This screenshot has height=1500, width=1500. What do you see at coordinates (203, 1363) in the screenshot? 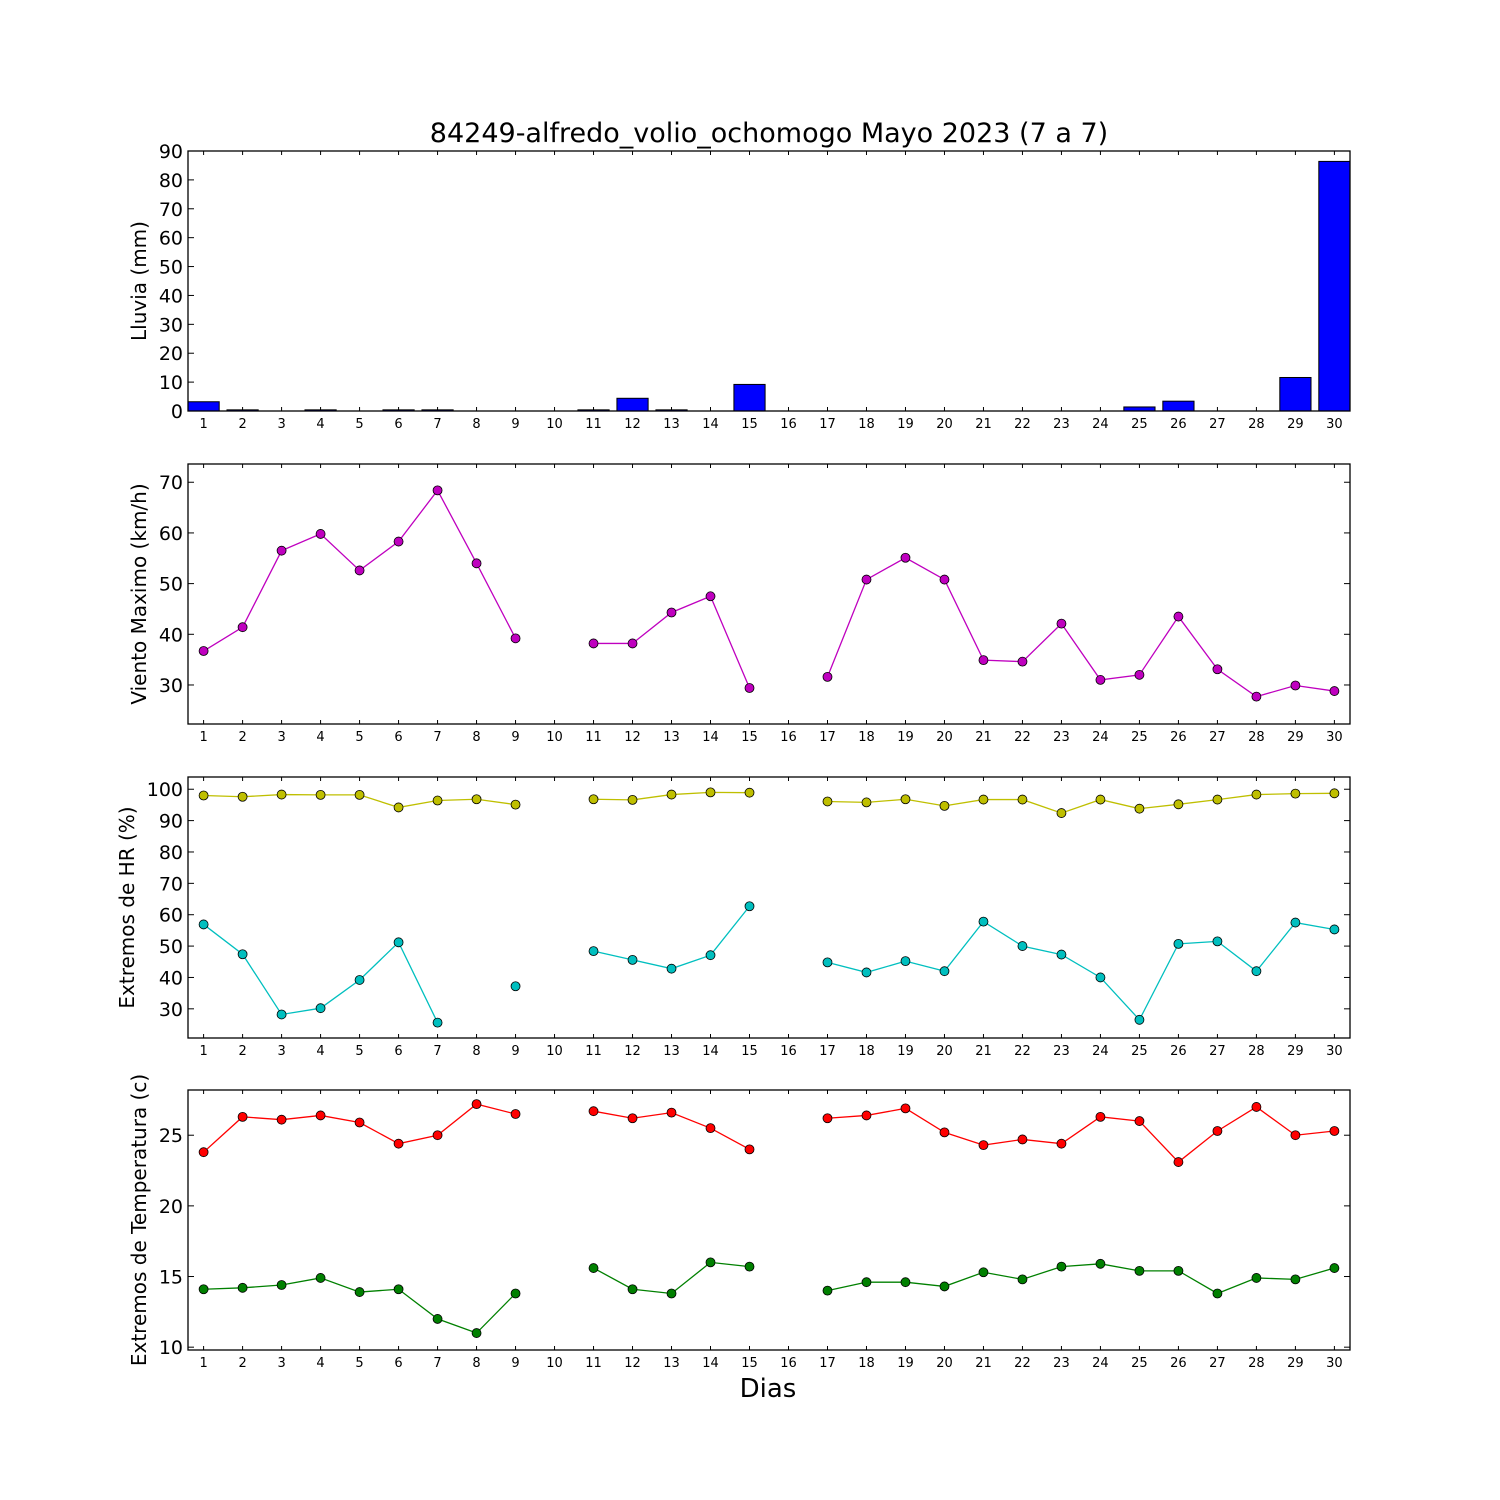
I see `temperature-x-tick-label: 1` at bounding box center [203, 1363].